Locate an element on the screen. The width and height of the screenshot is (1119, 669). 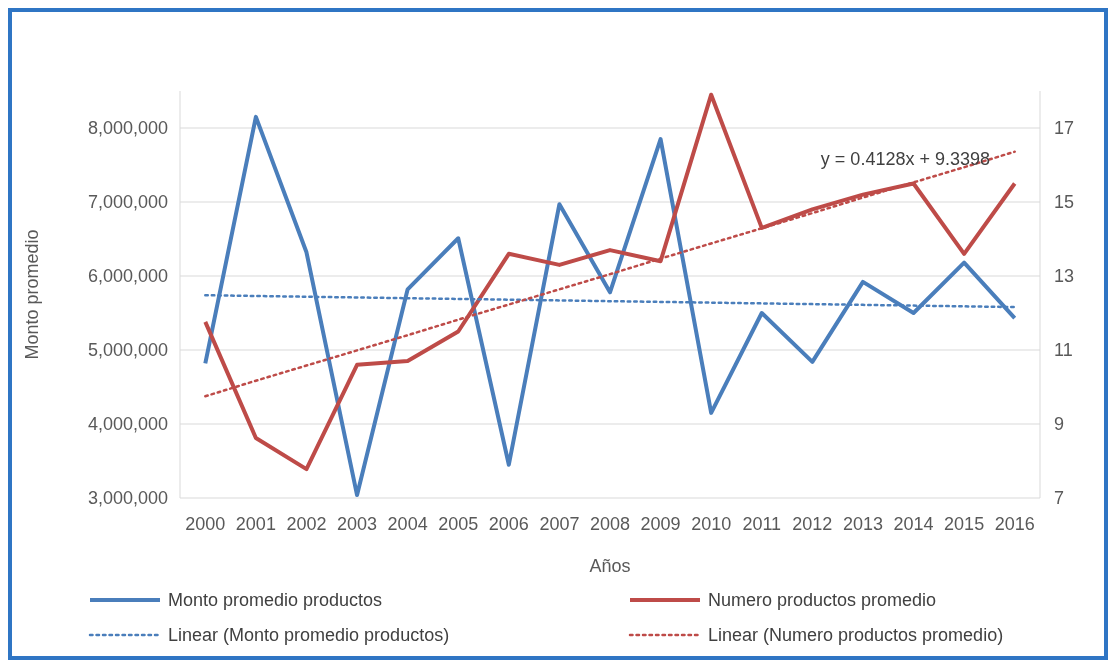
x-tick-label: 2000 is located at coordinates (205, 524).